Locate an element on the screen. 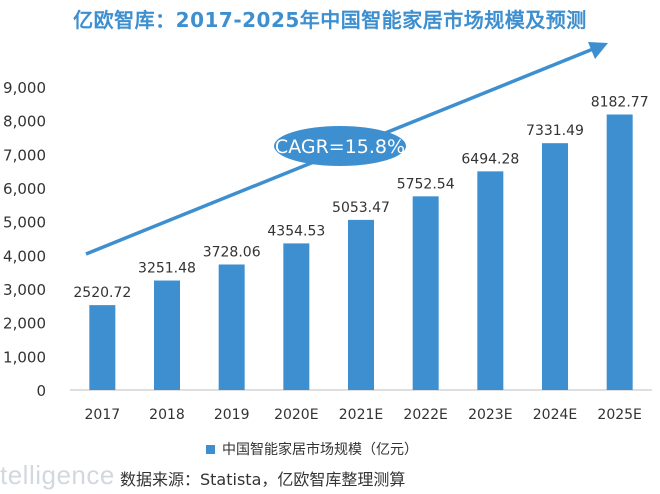 The width and height of the screenshot is (660, 494). bar-value-label: 3728.06 is located at coordinates (232, 252).